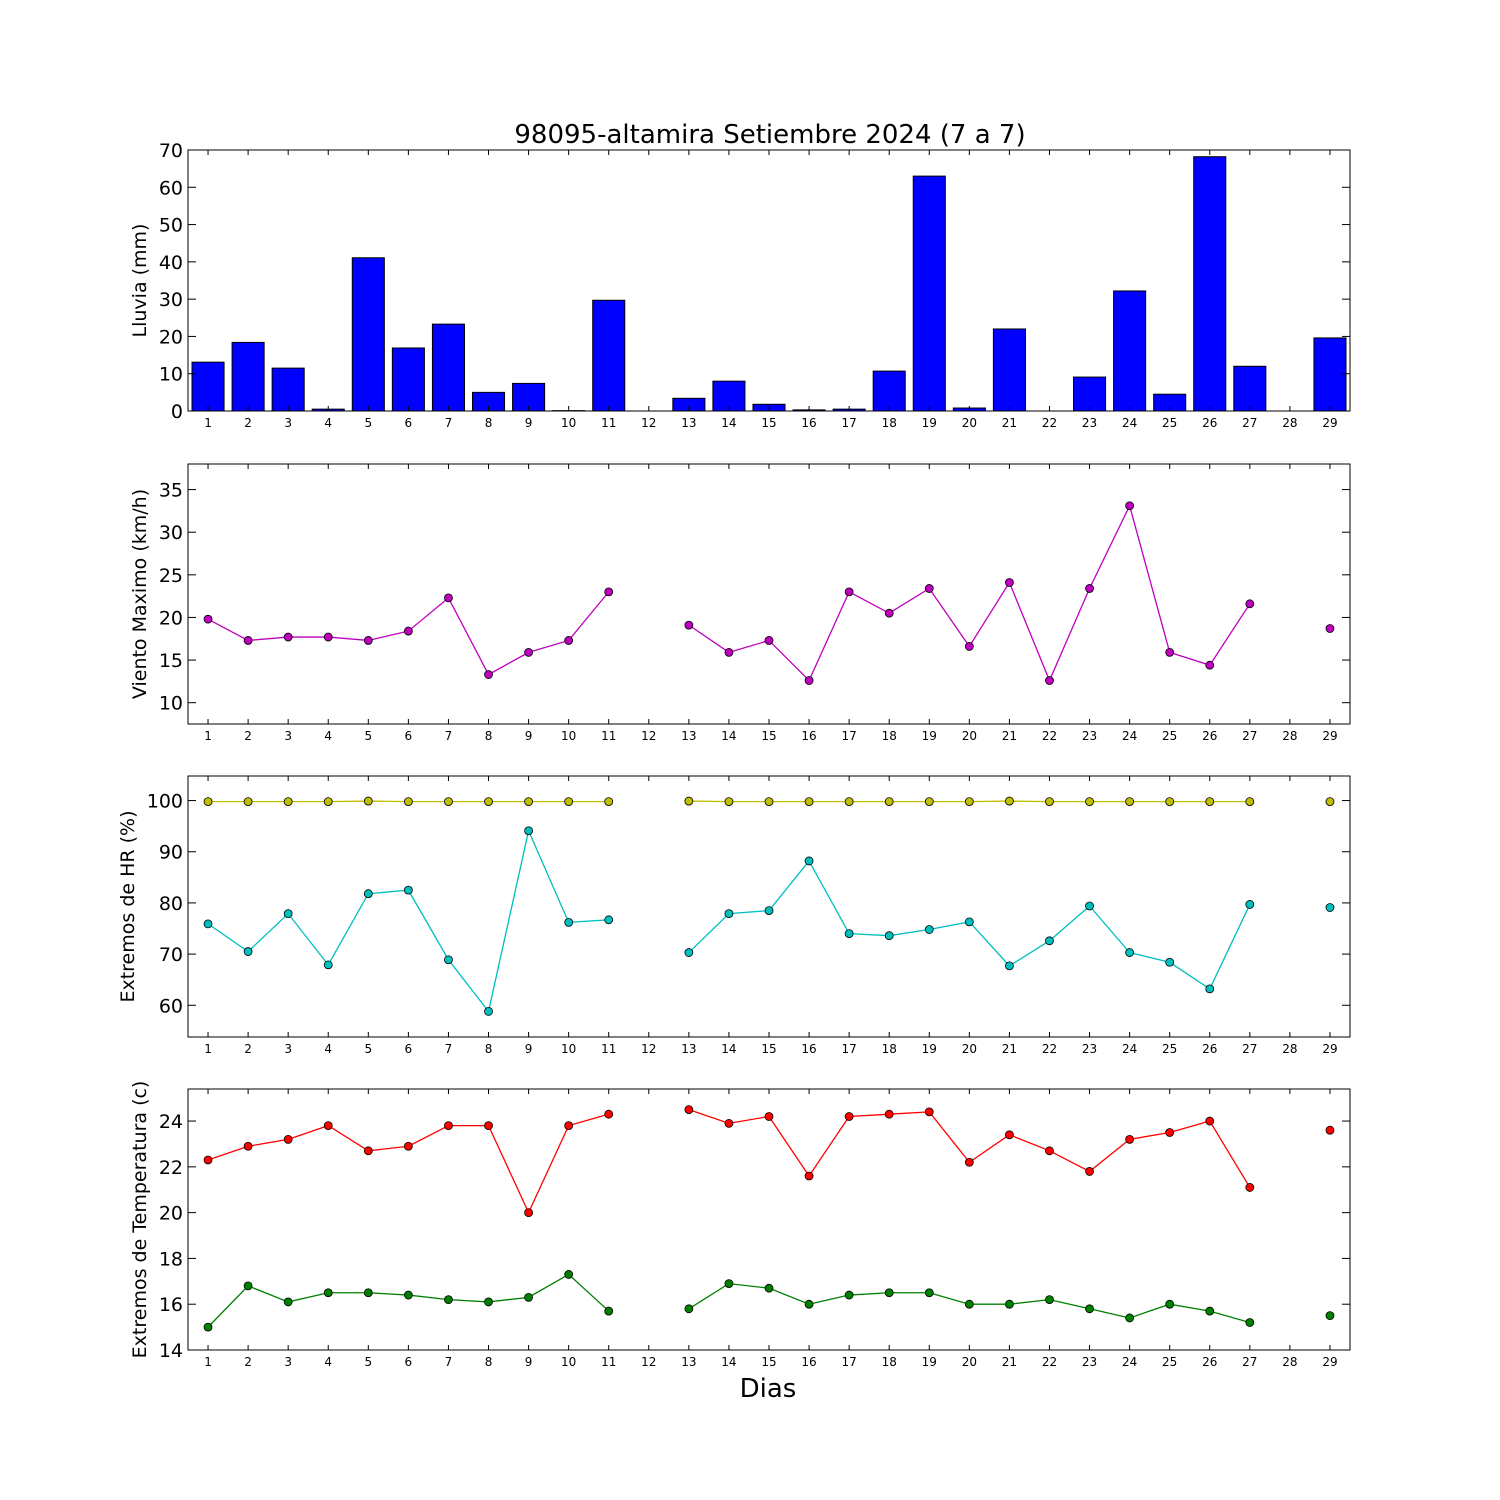  What do you see at coordinates (288, 736) in the screenshot?
I see `x-tick-label: 3` at bounding box center [288, 736].